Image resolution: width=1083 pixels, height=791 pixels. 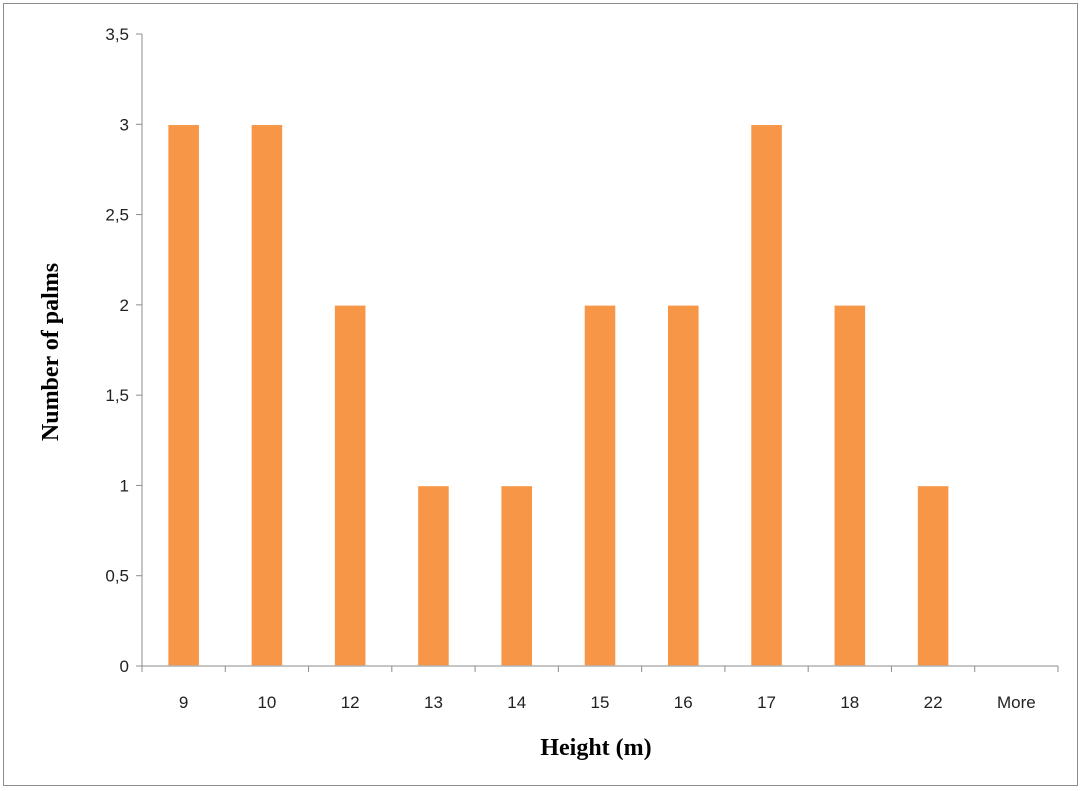 I want to click on x-tick-label: 13, so click(x=433, y=702).